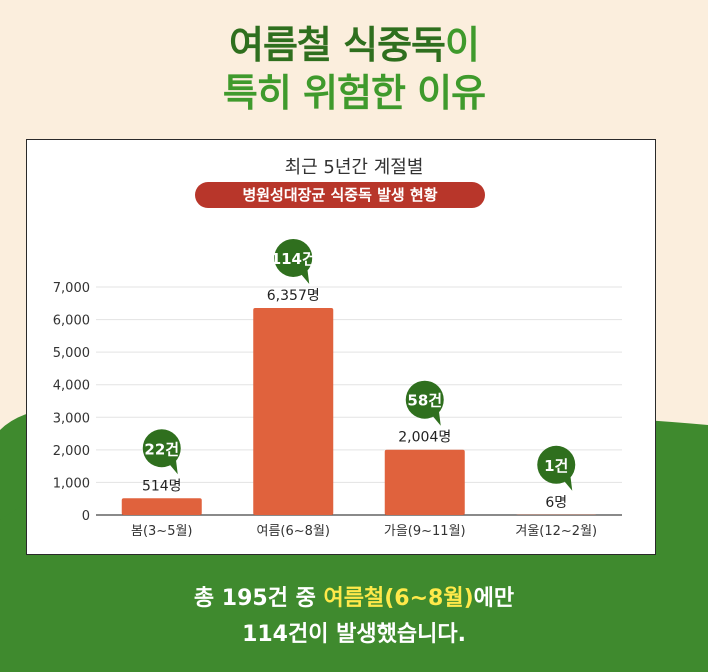 The height and width of the screenshot is (672, 708). I want to click on badge-label: 22건, so click(161, 449).